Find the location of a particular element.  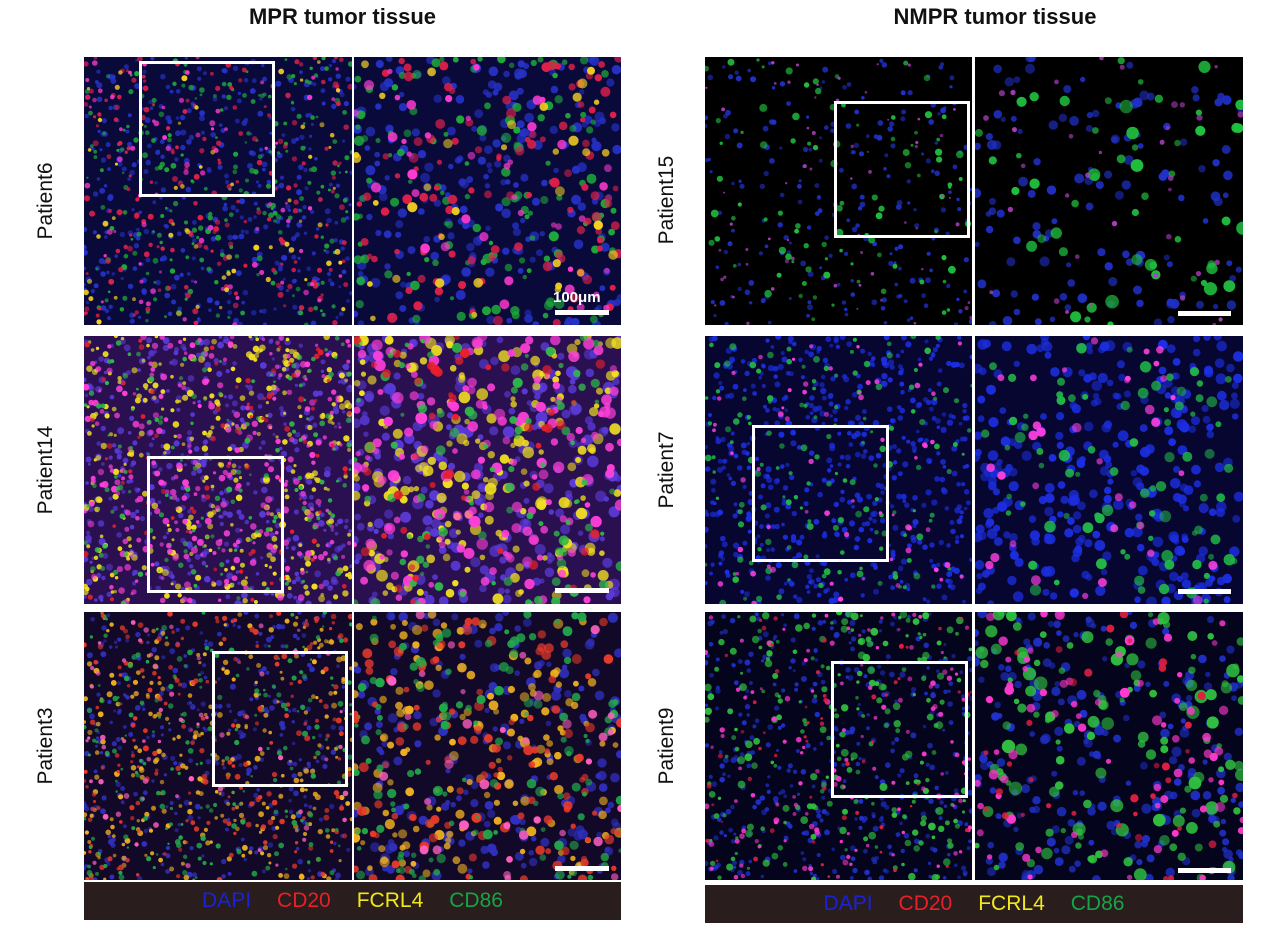

channel-legend-right: DAPI CD20 FCRL4 CD86 is located at coordinates (974, 904).